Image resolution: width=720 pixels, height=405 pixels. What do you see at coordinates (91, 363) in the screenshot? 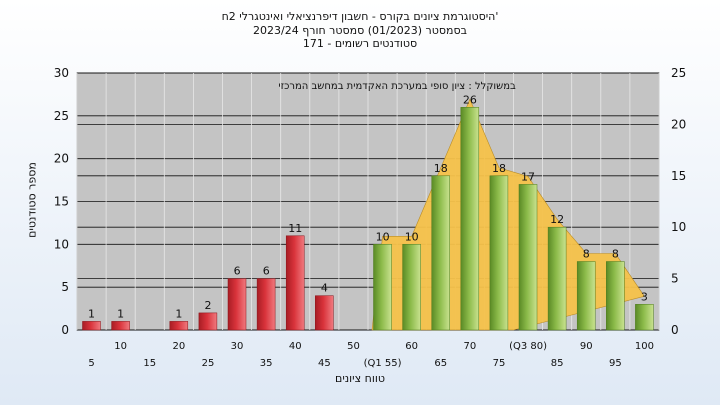
I see `x-tick-label-lower: 5` at bounding box center [91, 363].